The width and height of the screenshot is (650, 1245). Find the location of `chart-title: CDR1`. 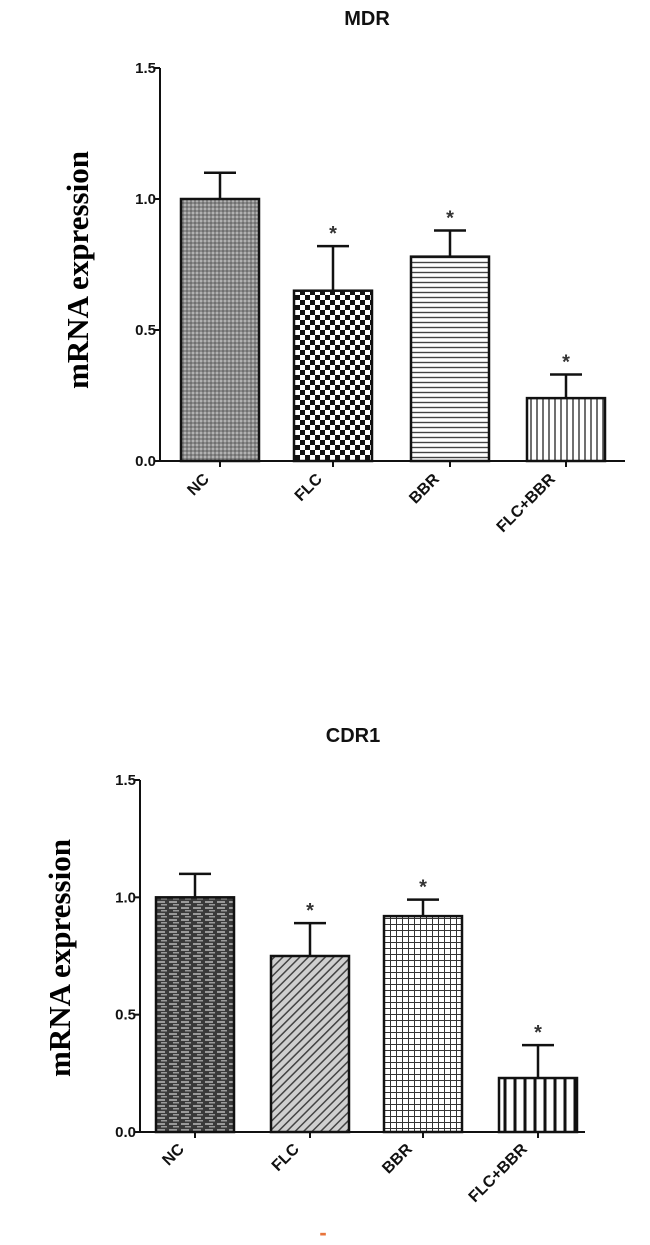

chart-title: CDR1 is located at coordinates (353, 736).